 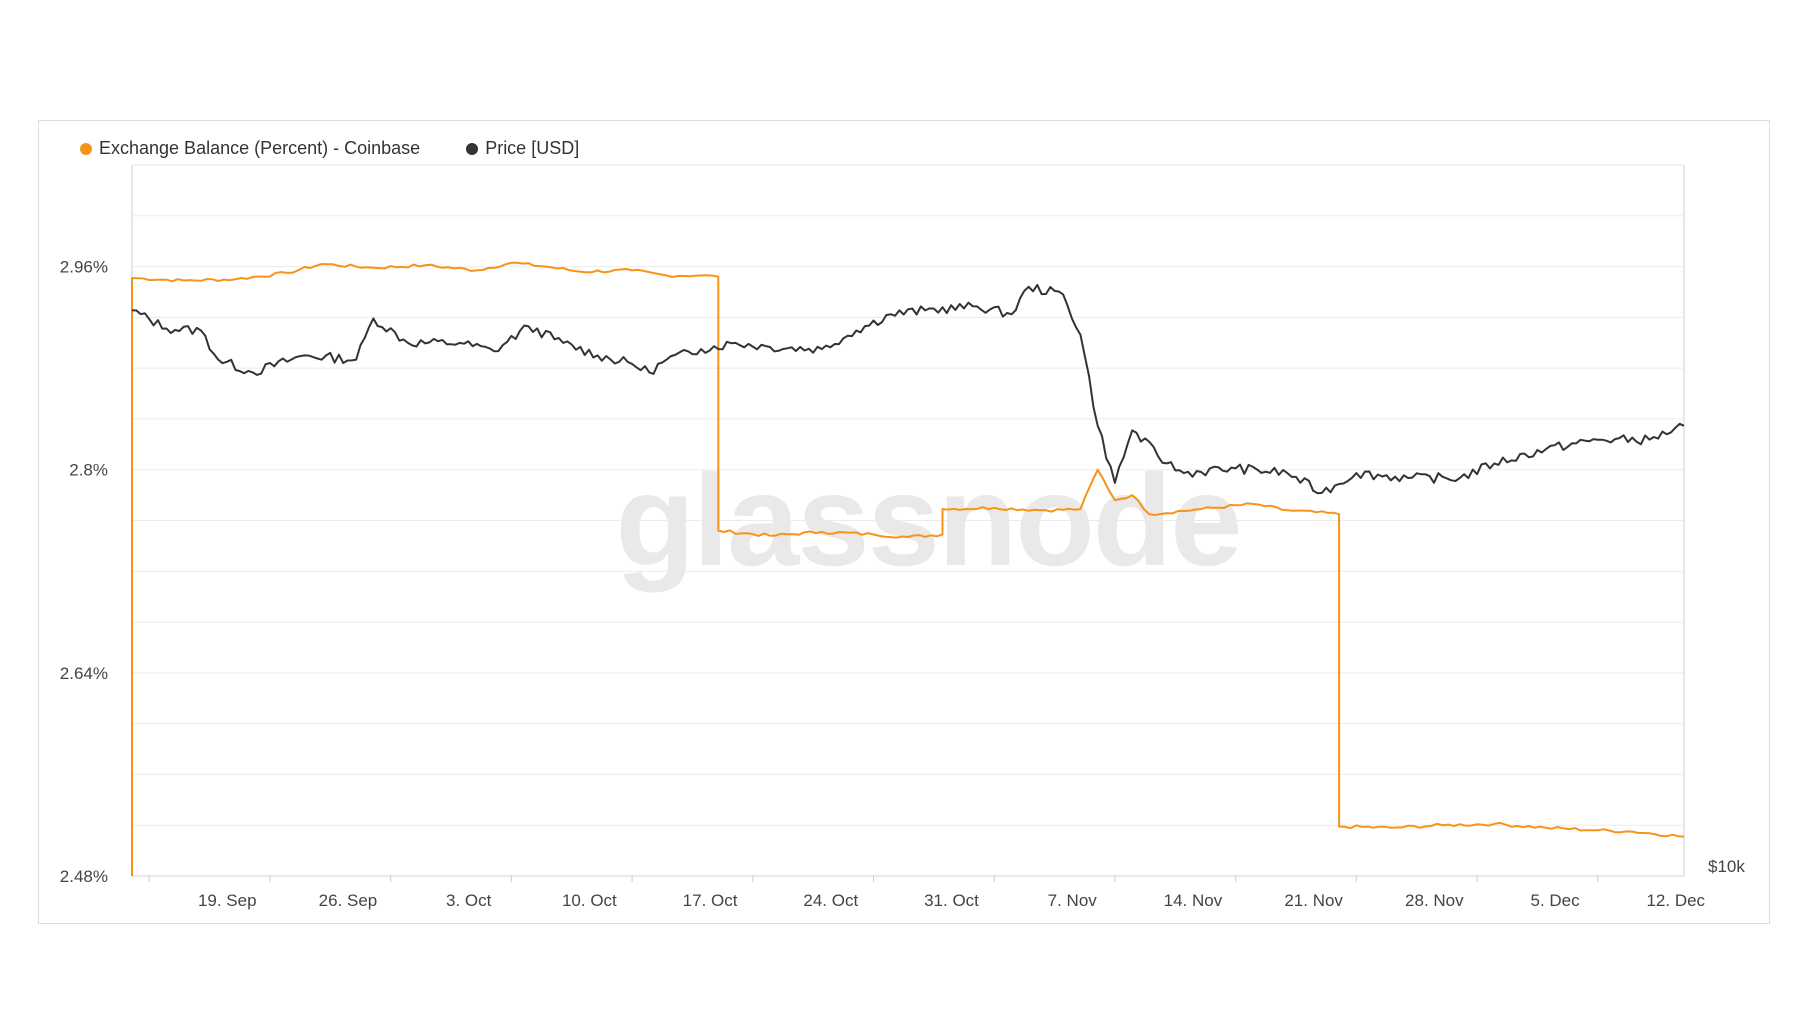 What do you see at coordinates (260, 148) in the screenshot?
I see `legend-label-balance: Exchange Balance (Percent) - Coinbase` at bounding box center [260, 148].